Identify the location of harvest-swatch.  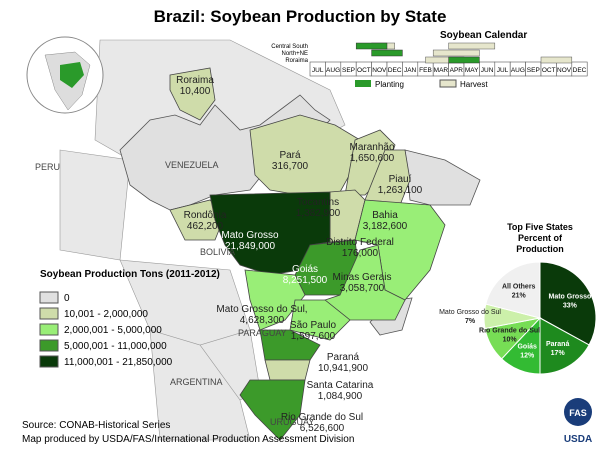
(448, 83).